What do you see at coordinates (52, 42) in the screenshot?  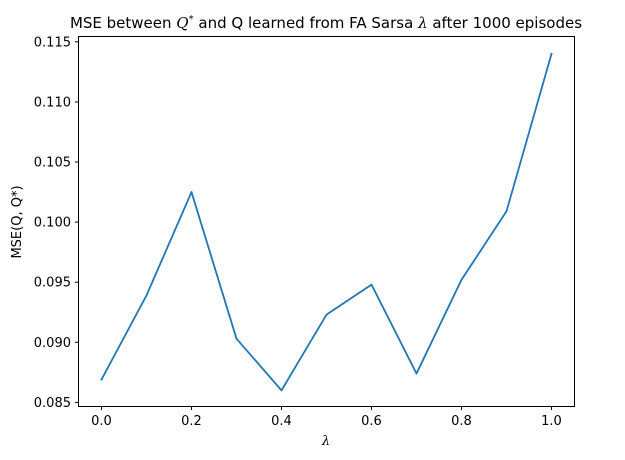 I see `y-tick-label: 0.115` at bounding box center [52, 42].